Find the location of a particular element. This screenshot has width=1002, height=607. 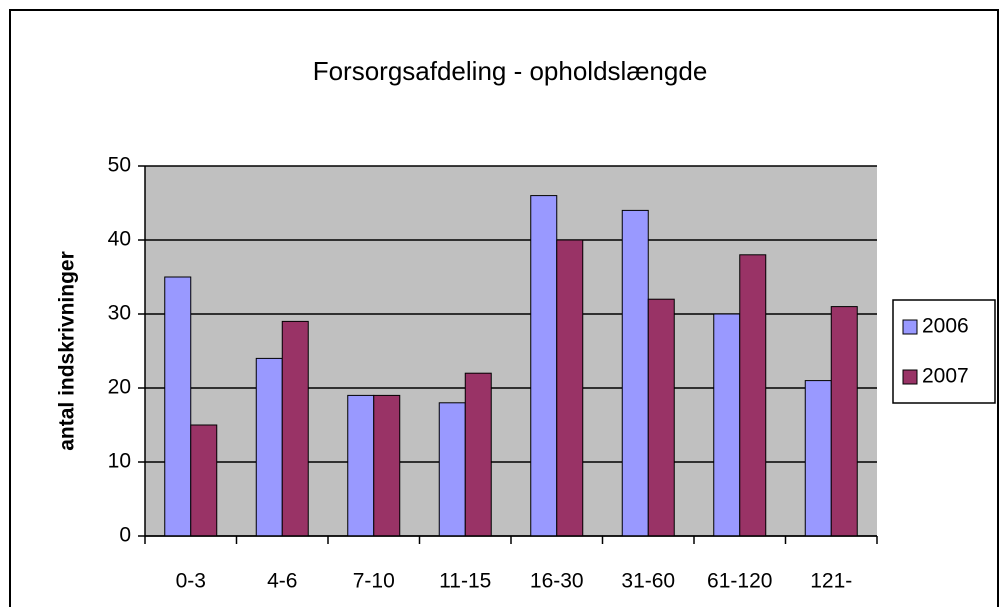

y-tick-label: 40 is located at coordinates (119, 239).